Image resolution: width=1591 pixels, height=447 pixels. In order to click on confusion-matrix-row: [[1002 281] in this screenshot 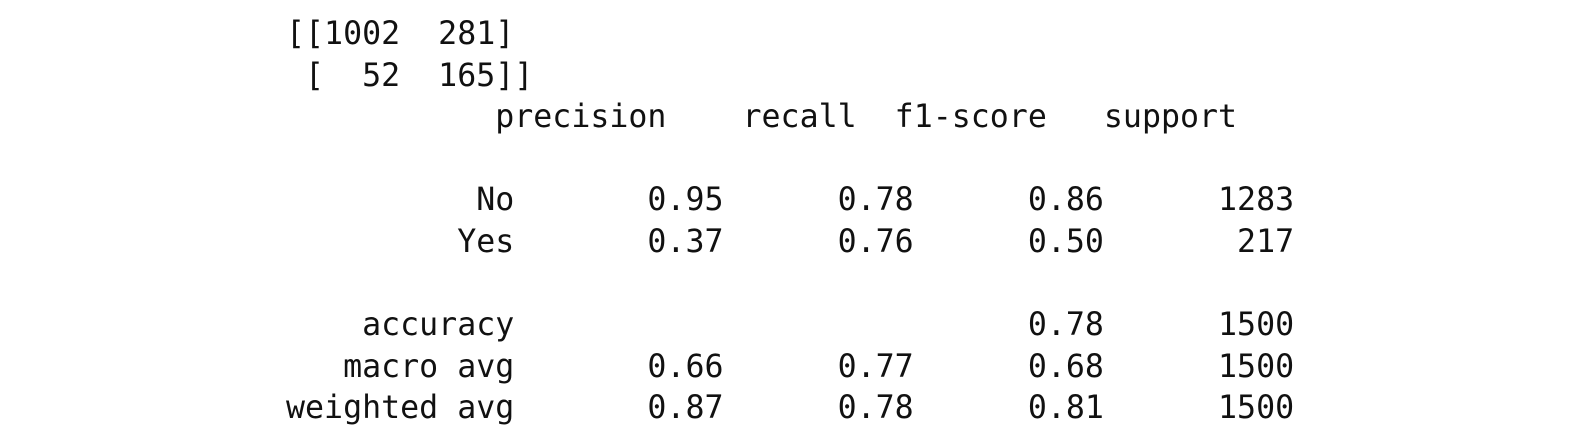, I will do `click(400, 34)`.